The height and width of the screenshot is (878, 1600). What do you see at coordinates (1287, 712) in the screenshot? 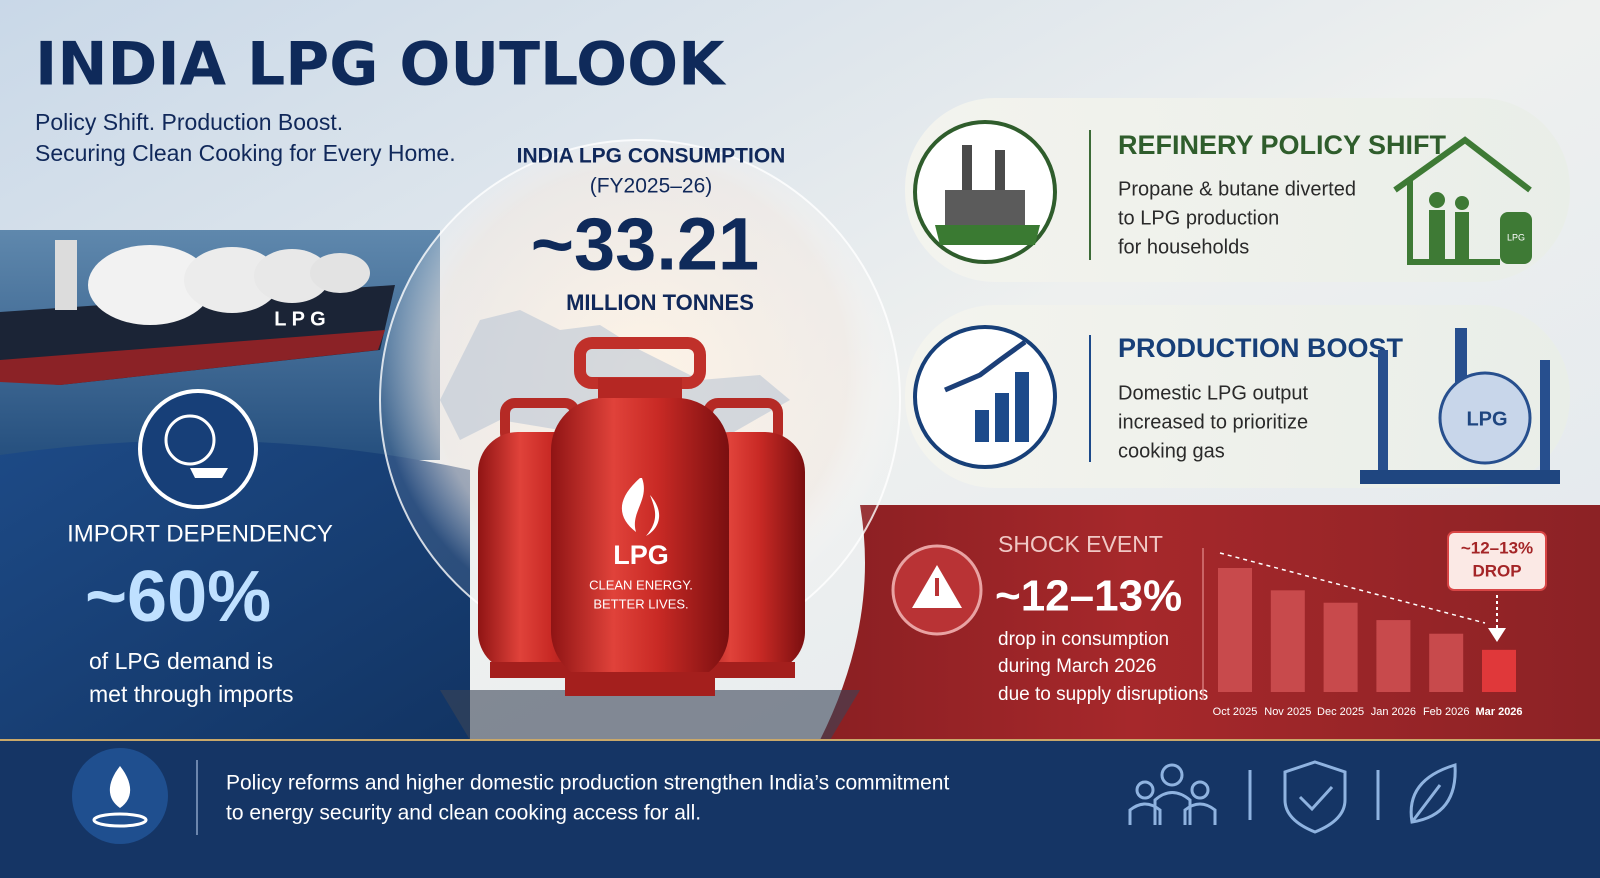
I see `x-tick-label: Nov 2025` at bounding box center [1287, 712].